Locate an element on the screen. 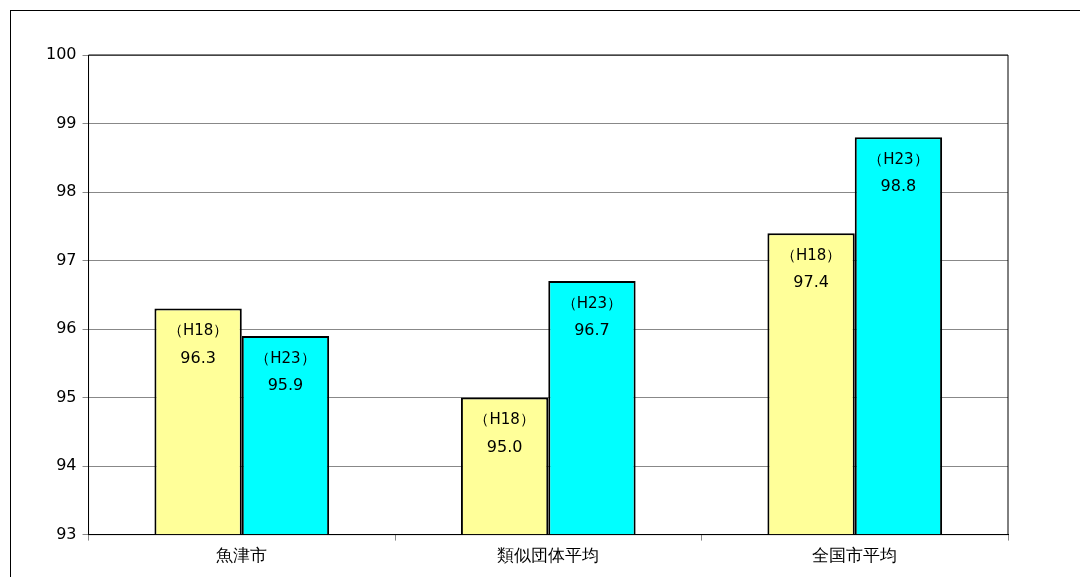 Image resolution: width=1081 pixels, height=578 pixels. y-tick-label: 100 is located at coordinates (61, 54).